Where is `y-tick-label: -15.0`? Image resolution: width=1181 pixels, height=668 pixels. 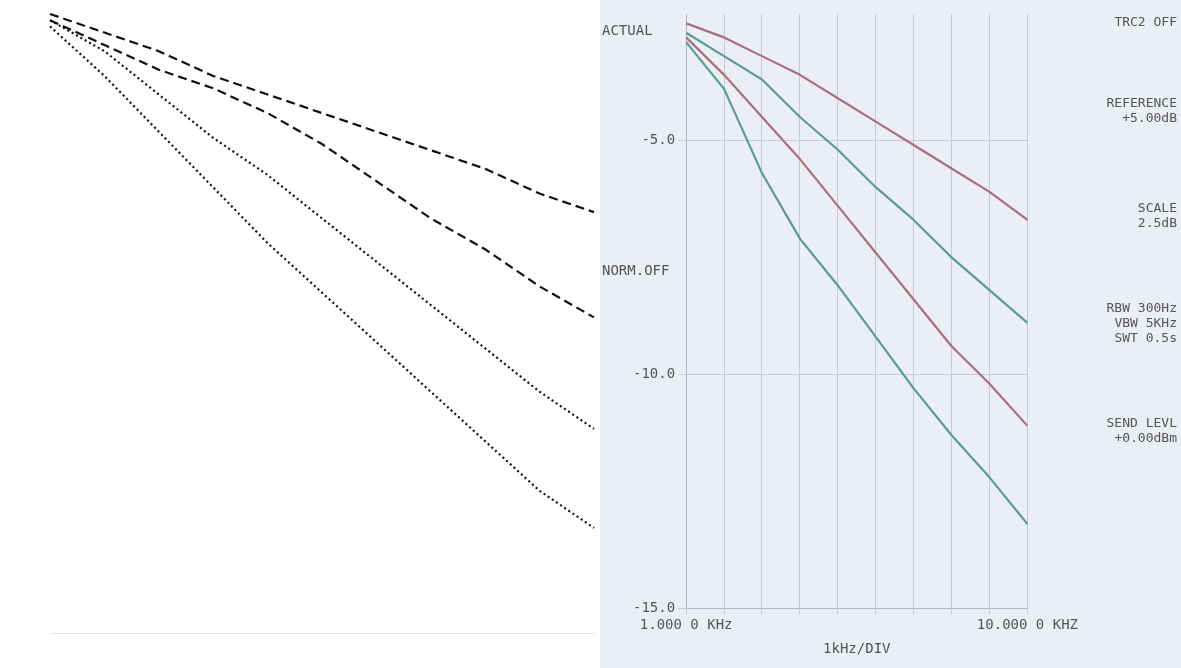
y-tick-label: -15.0 is located at coordinates (654, 607).